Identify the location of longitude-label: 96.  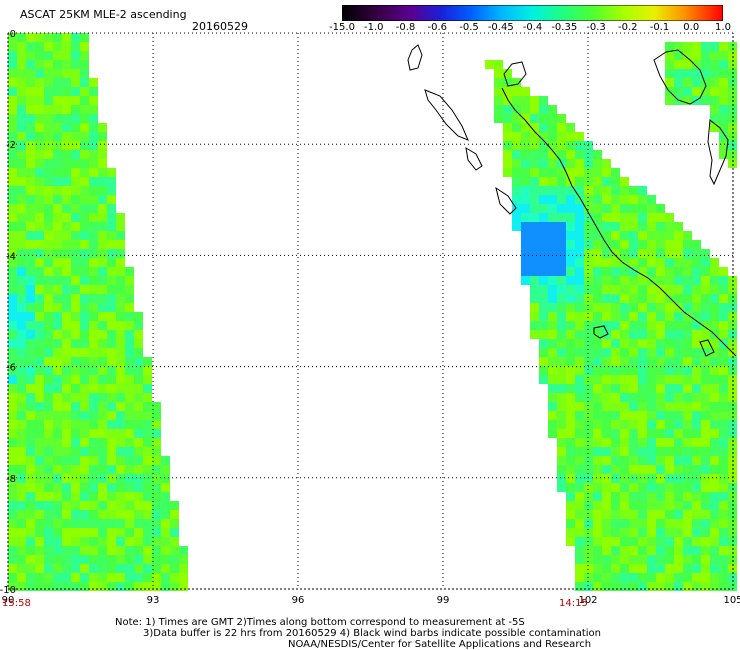
(298, 600).